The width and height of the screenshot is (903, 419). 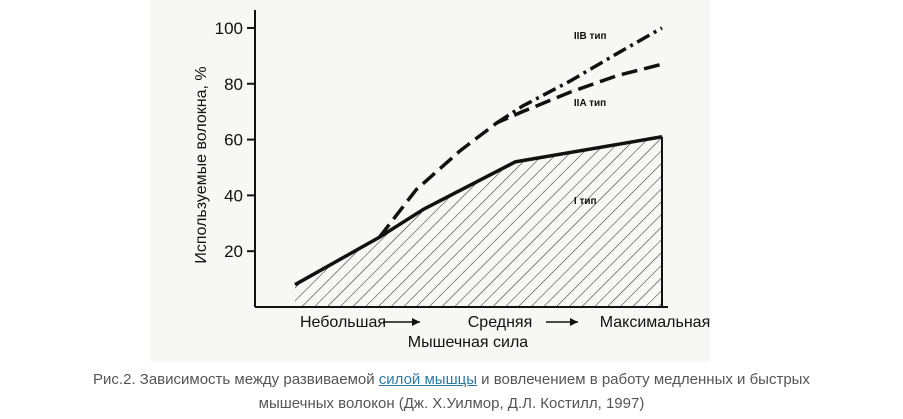 What do you see at coordinates (229, 28) in the screenshot?
I see `y-tick-label-100: 100` at bounding box center [229, 28].